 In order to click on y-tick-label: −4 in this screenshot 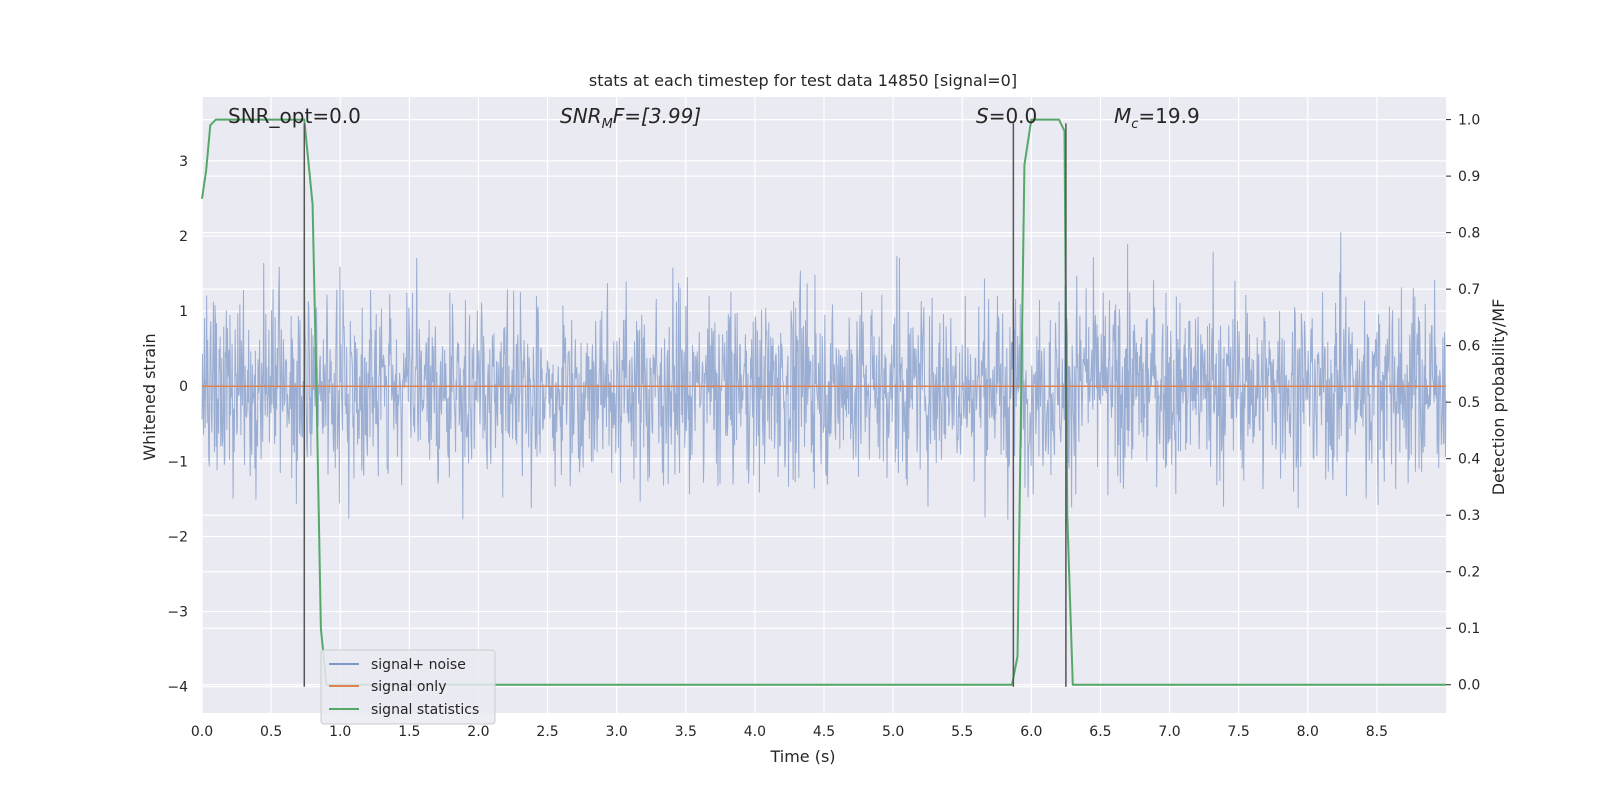, I will do `click(177, 688)`.